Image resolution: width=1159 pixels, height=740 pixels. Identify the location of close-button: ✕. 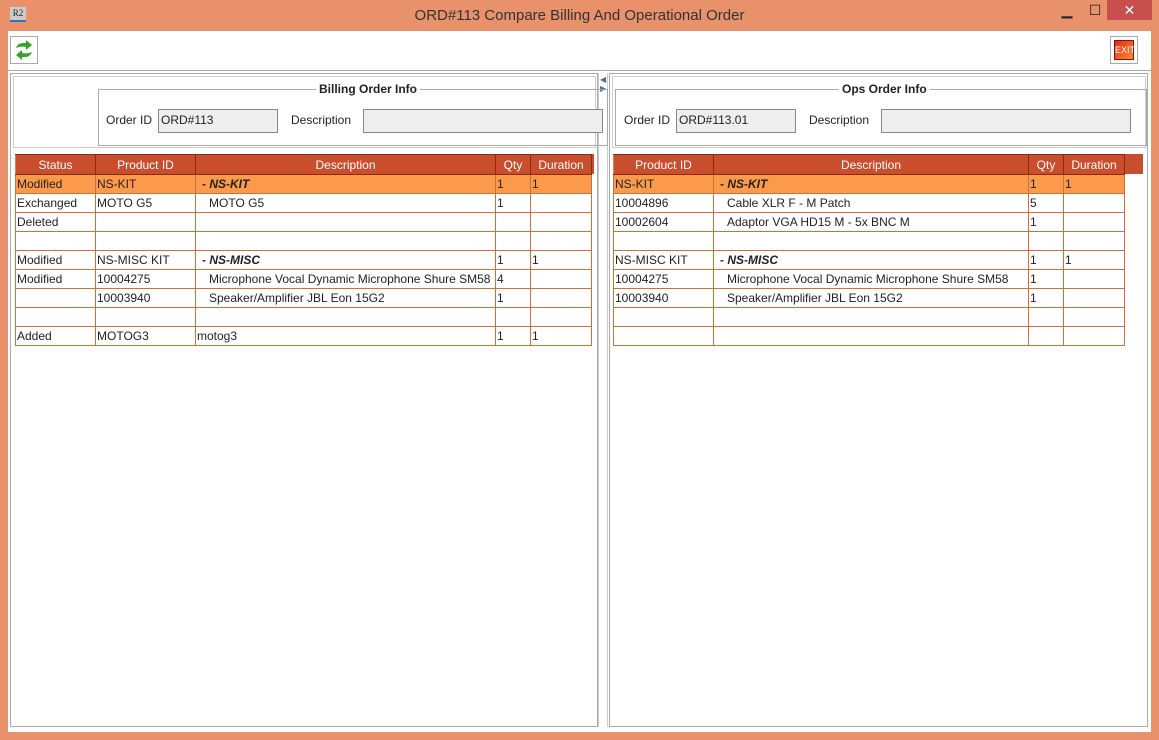
(1129, 10).